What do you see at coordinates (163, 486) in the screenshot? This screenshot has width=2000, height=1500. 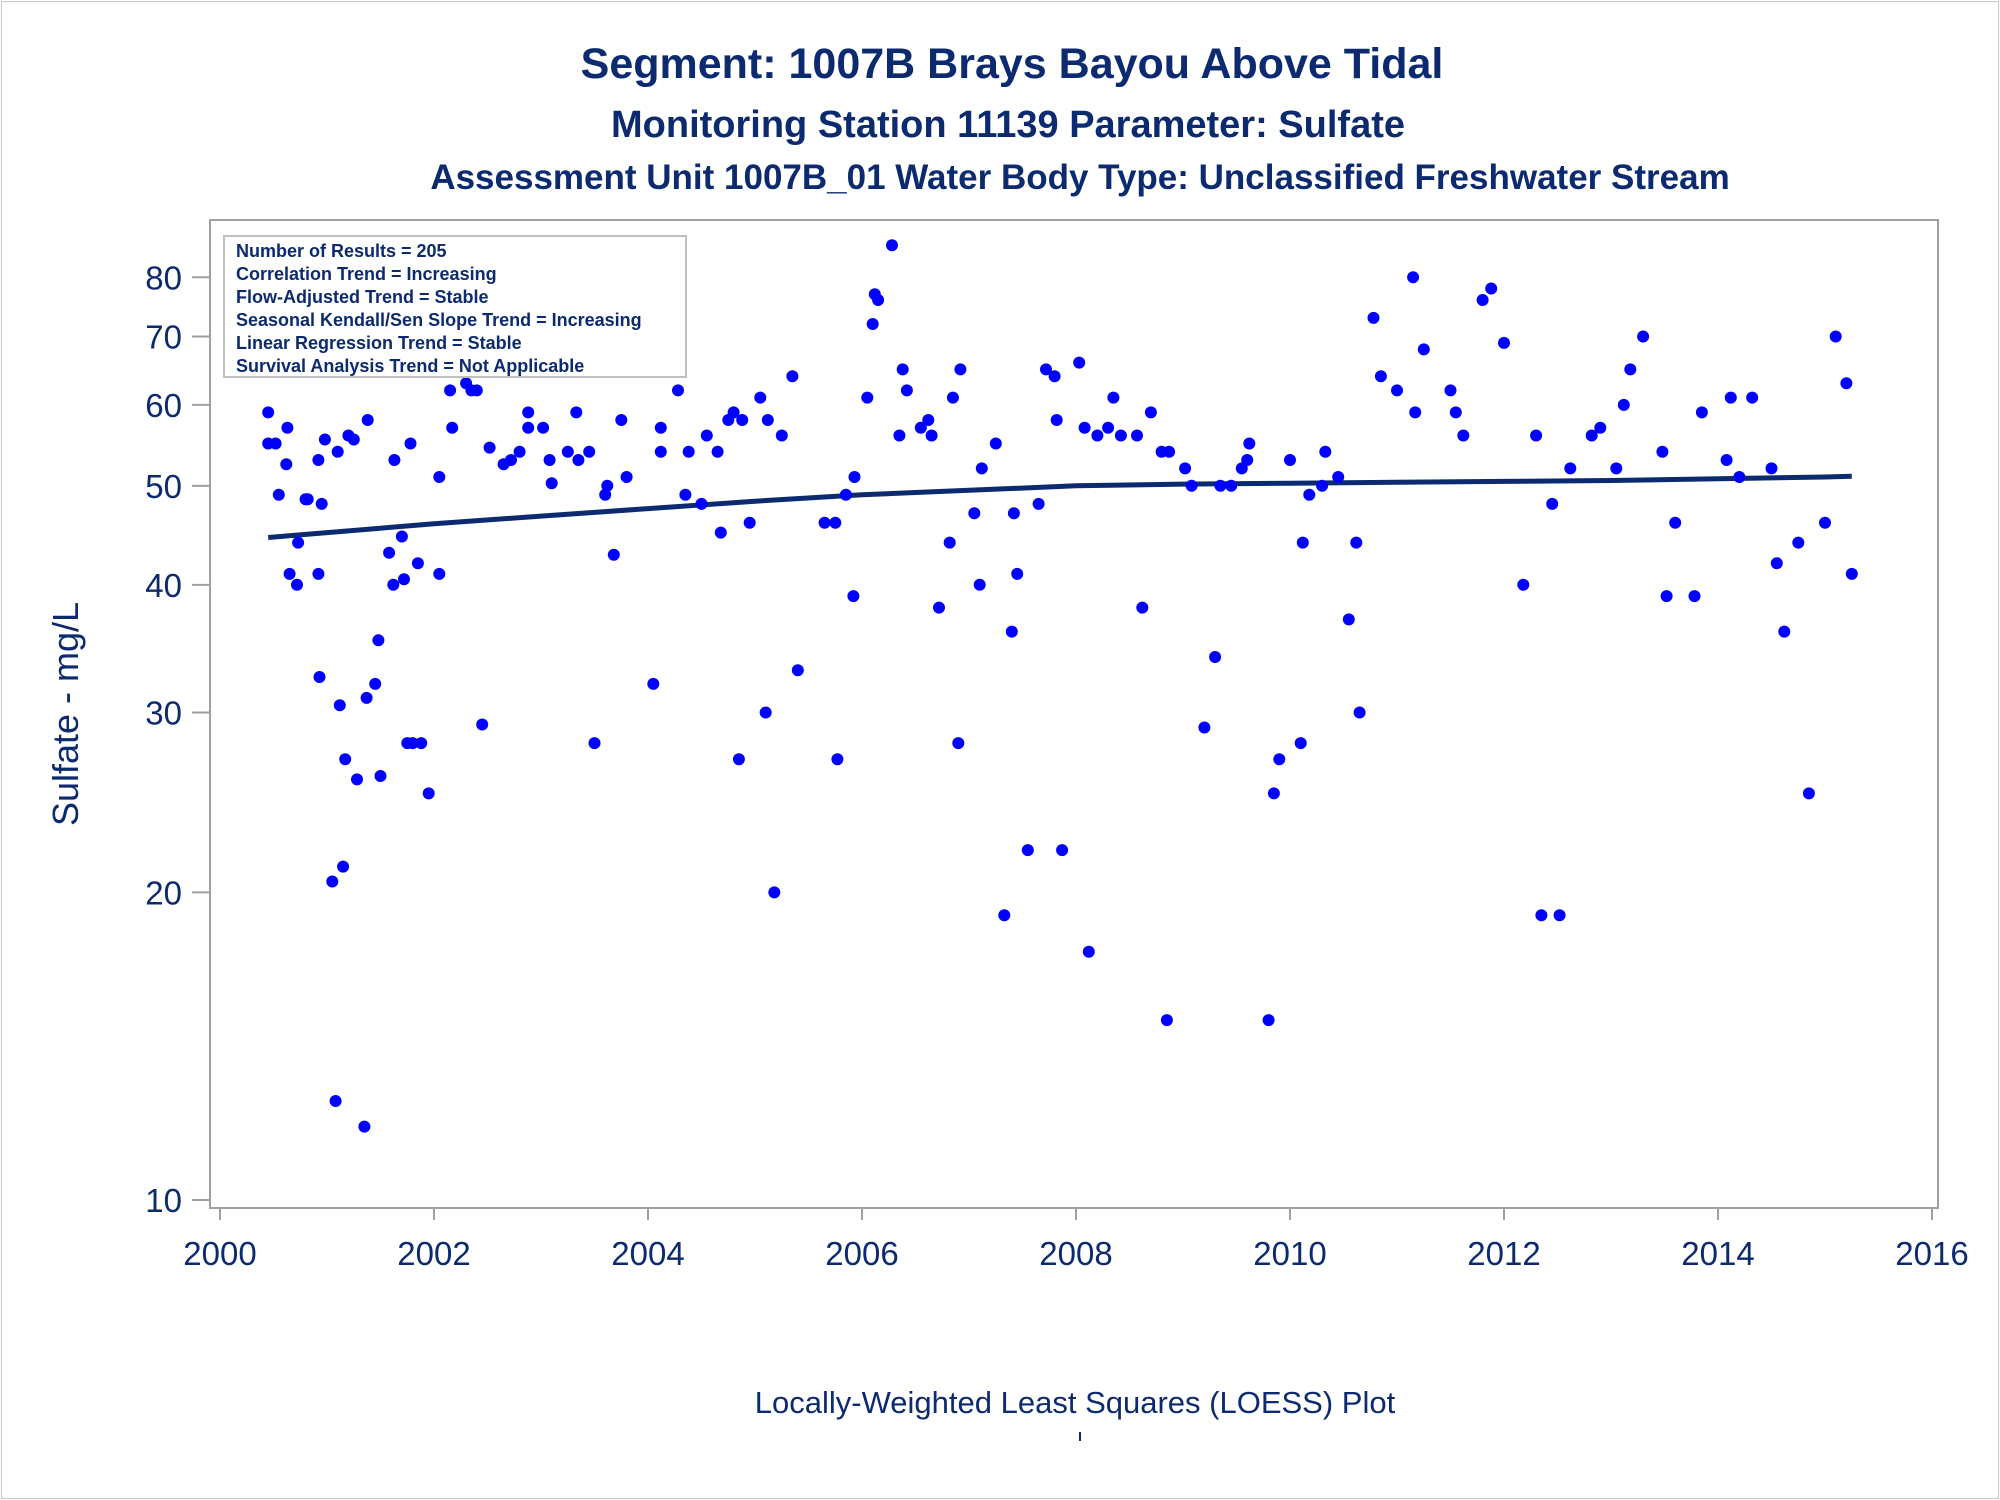 I see `y-tick-label: 50` at bounding box center [163, 486].